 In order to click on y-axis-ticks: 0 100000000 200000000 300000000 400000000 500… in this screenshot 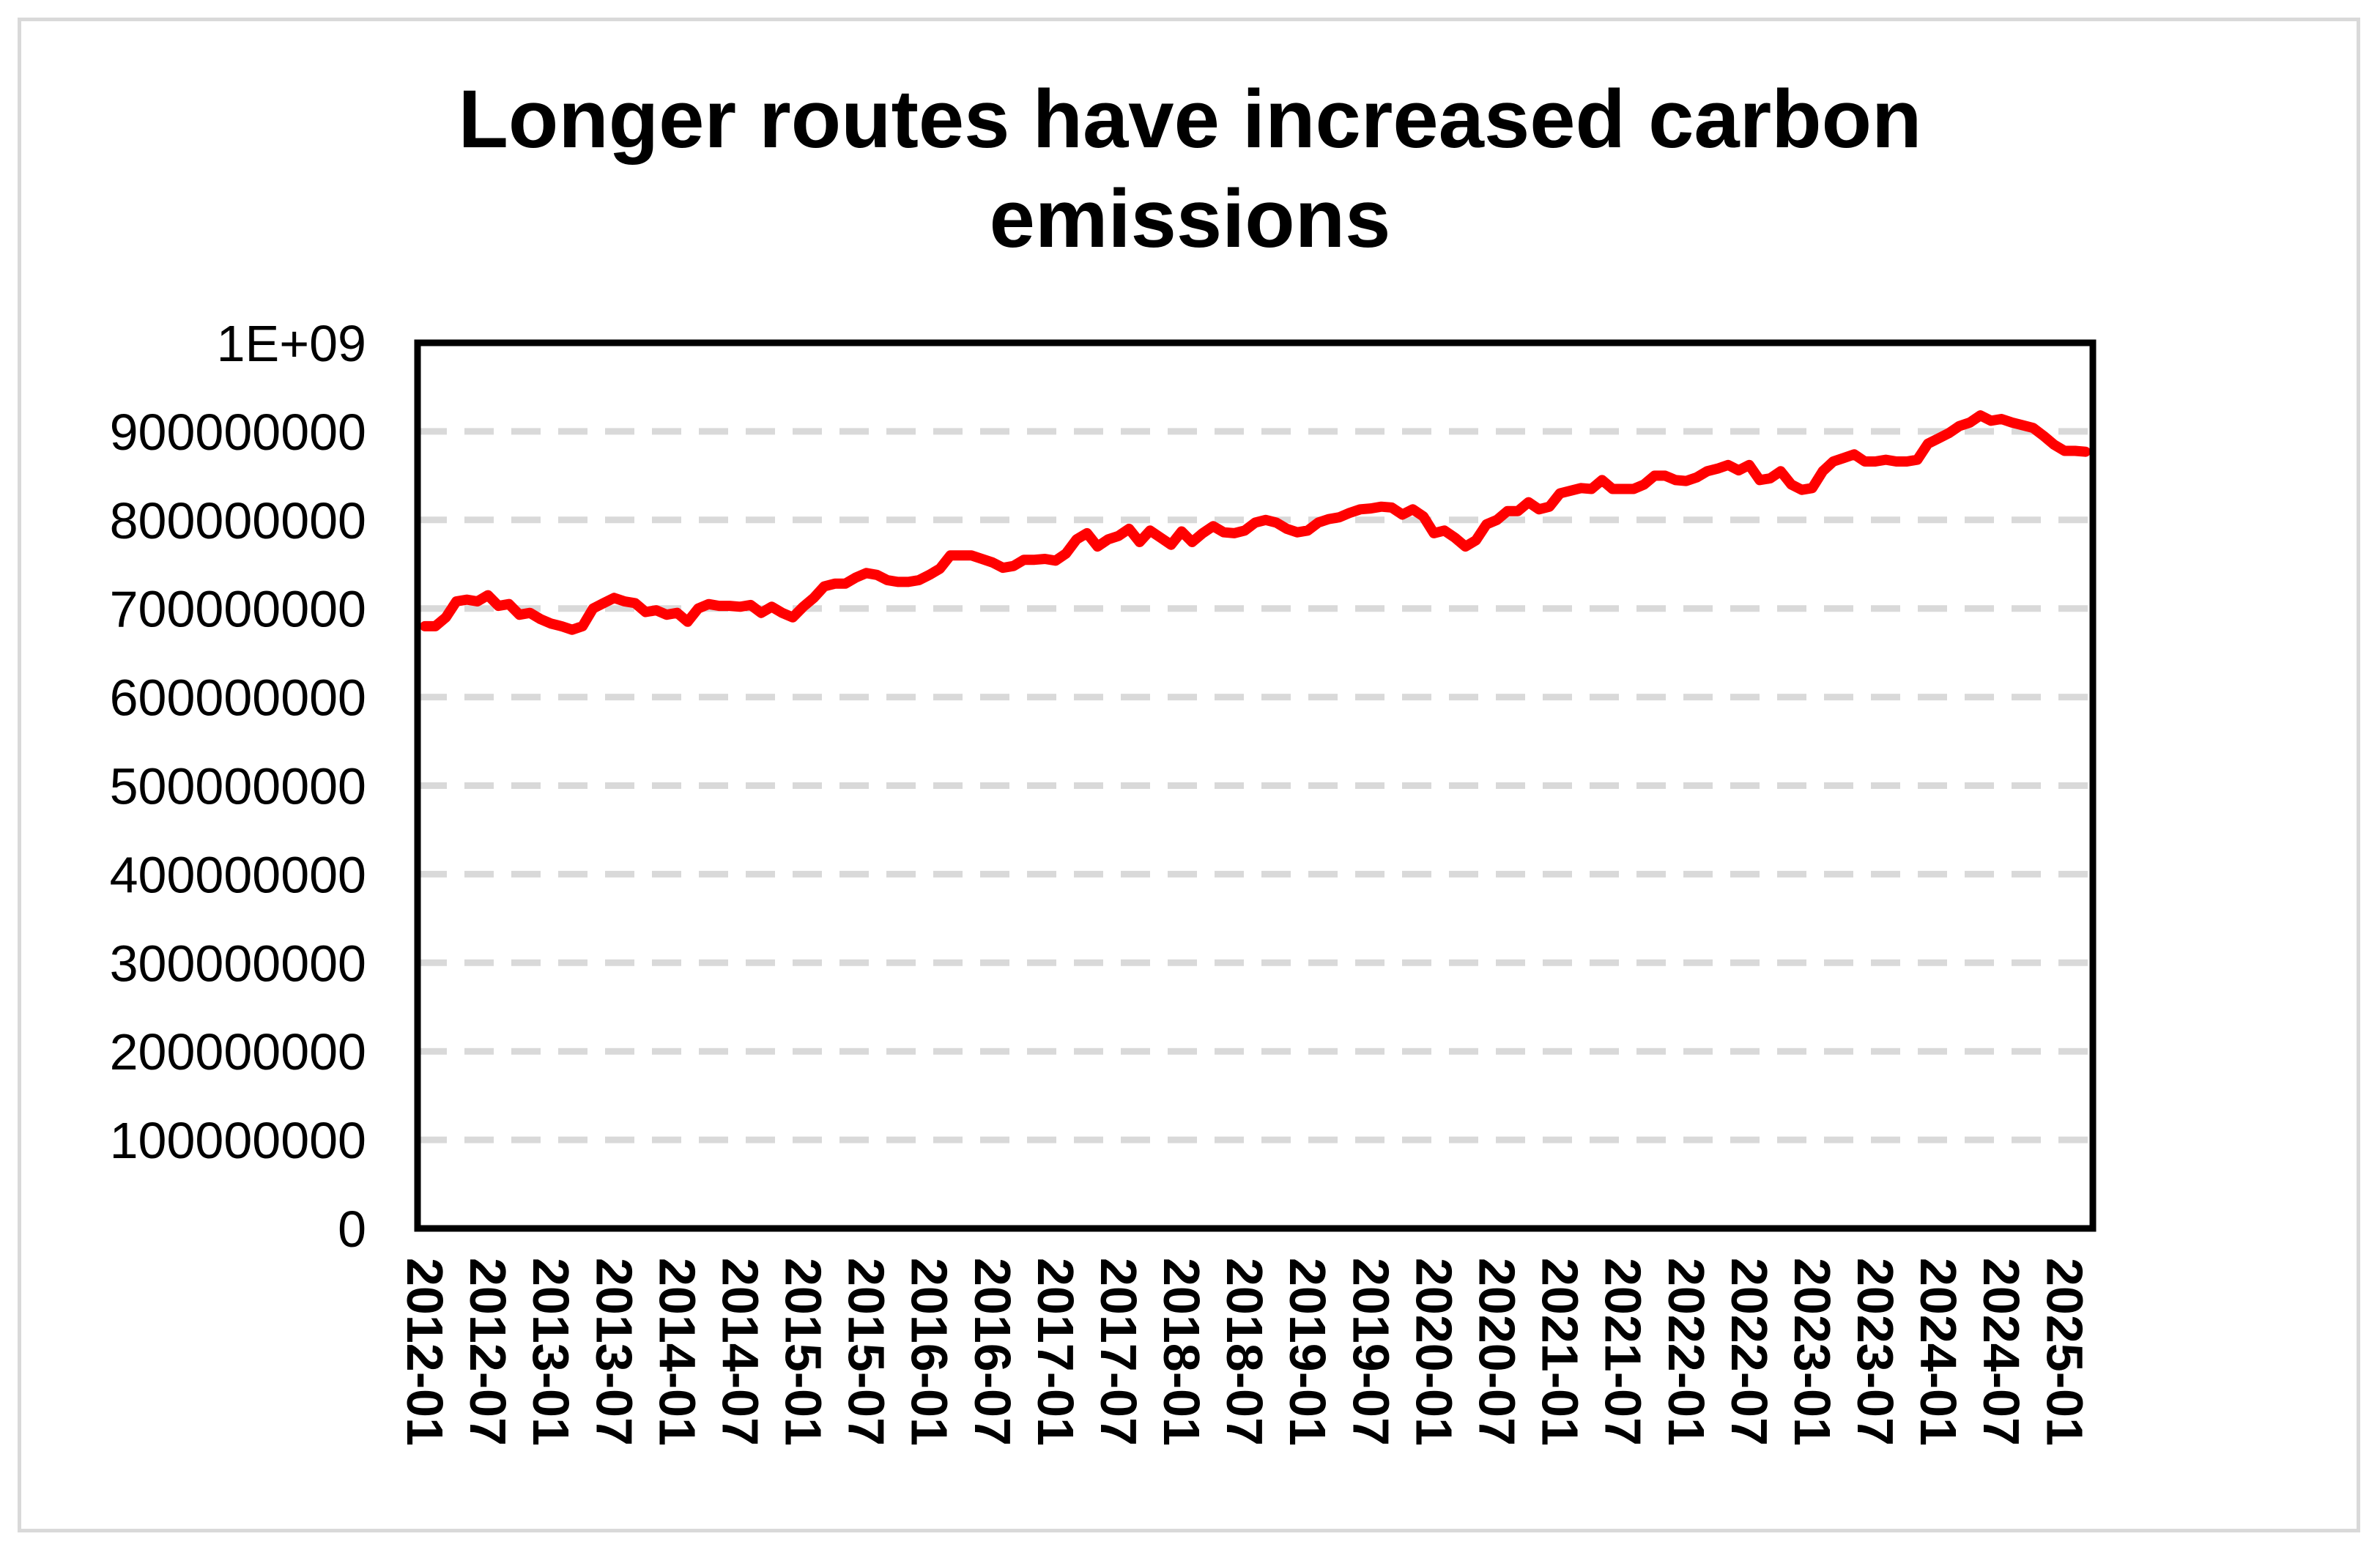, I will do `click(238, 786)`.